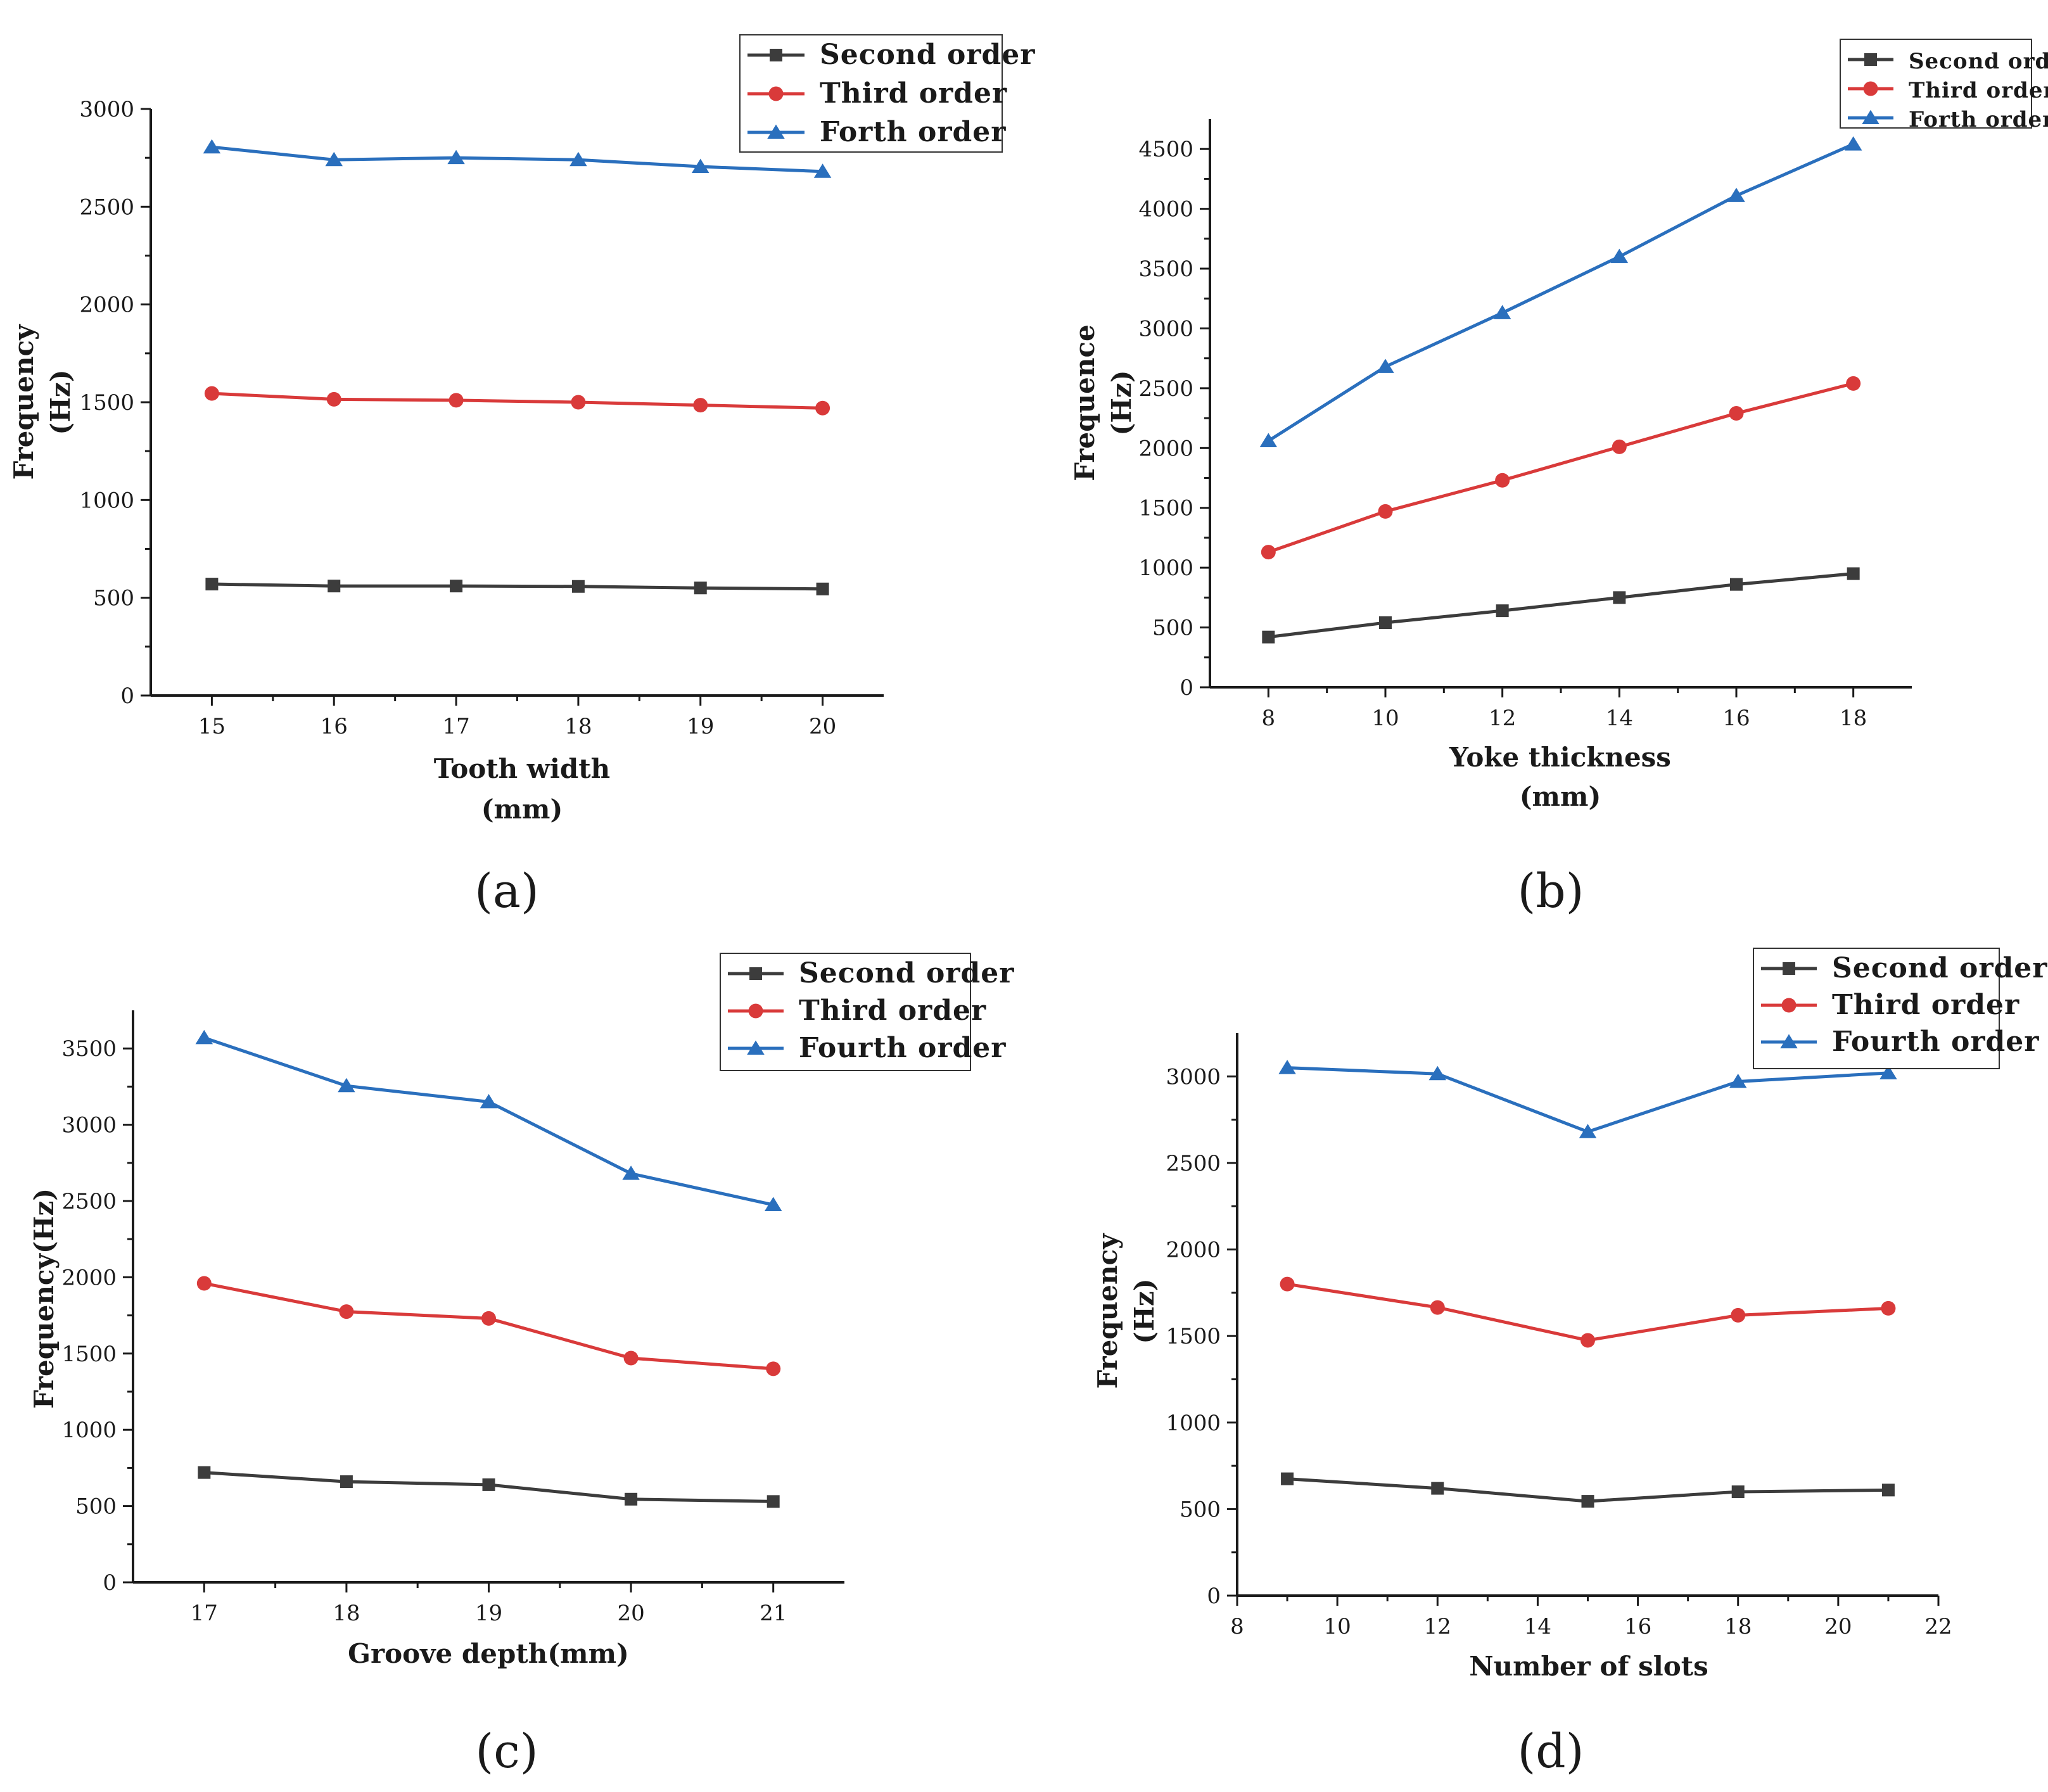 This screenshot has width=2048, height=1792. I want to click on y-axis-label: Frequency, so click(23, 402).